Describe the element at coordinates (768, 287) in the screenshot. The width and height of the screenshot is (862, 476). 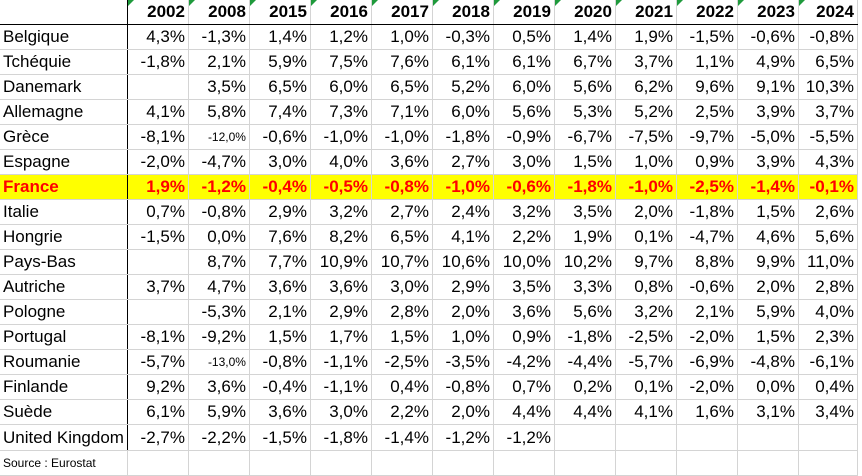
I see `value-cell: 2,0%` at that location.